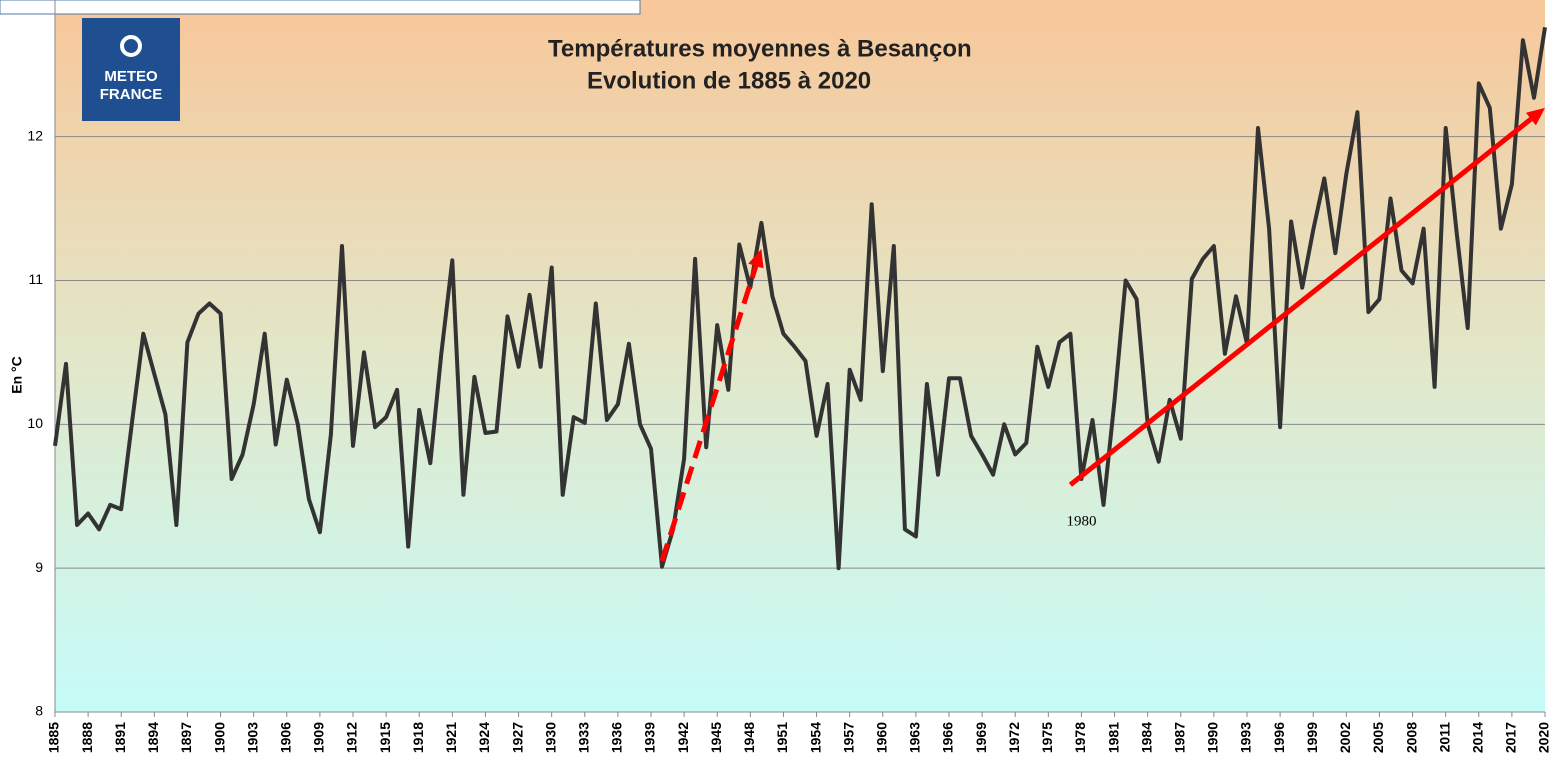 The image size is (1565, 779). Describe the element at coordinates (583, 737) in the screenshot. I see `x-tick-label: 1933` at that location.